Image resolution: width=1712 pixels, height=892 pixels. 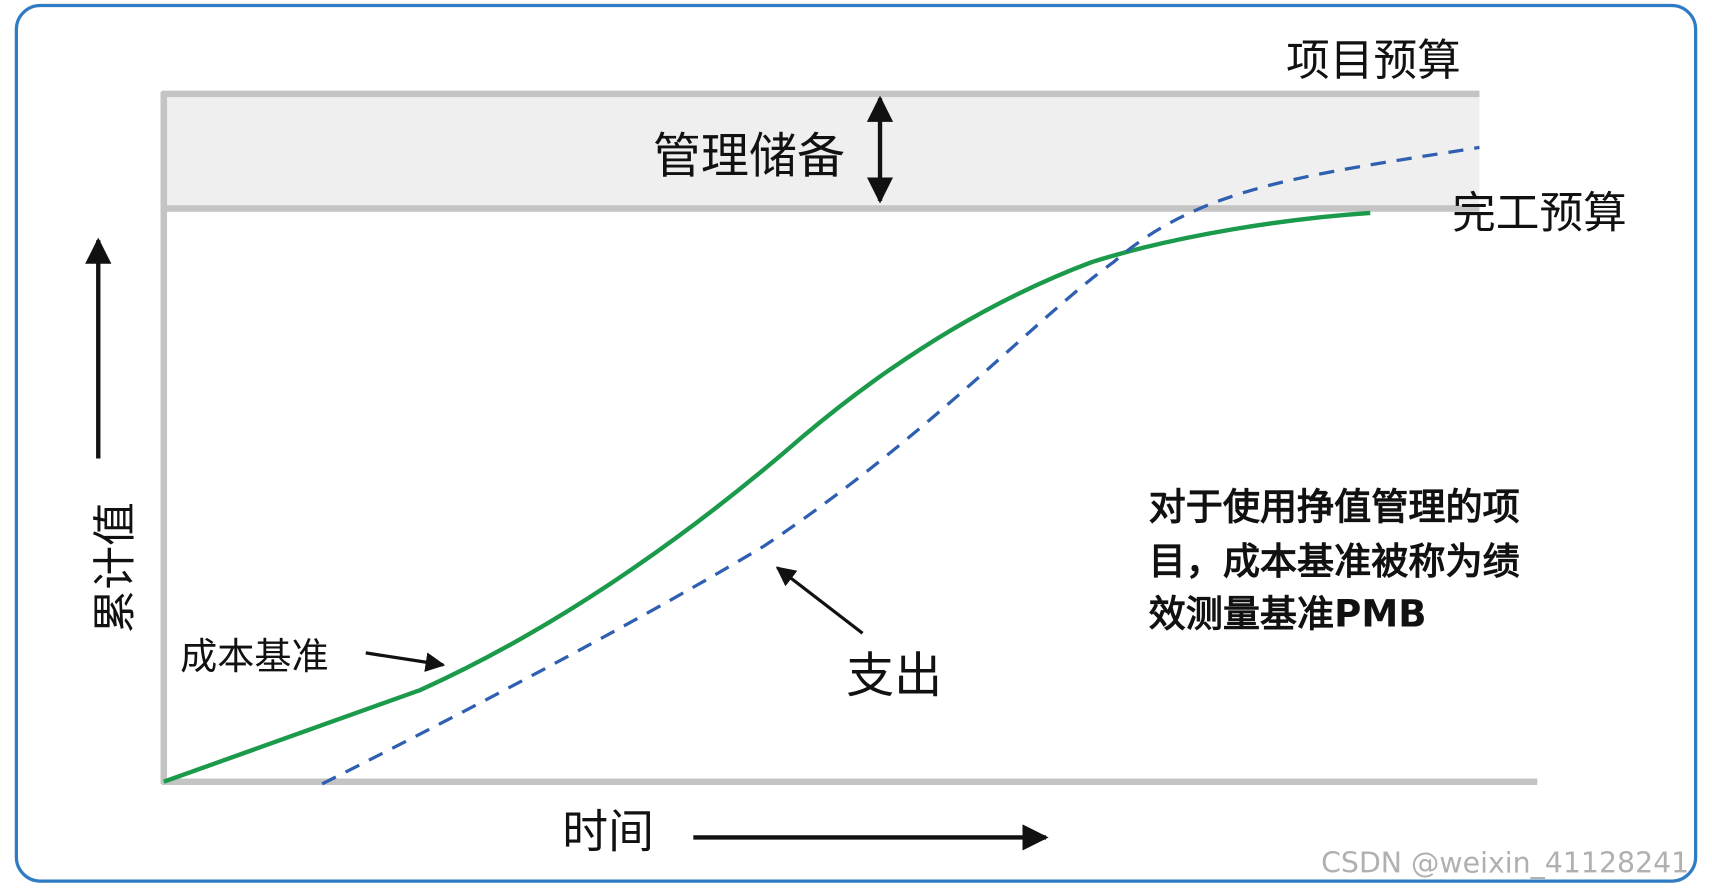 I want to click on x-axis-label: 时间, so click(x=608, y=832).